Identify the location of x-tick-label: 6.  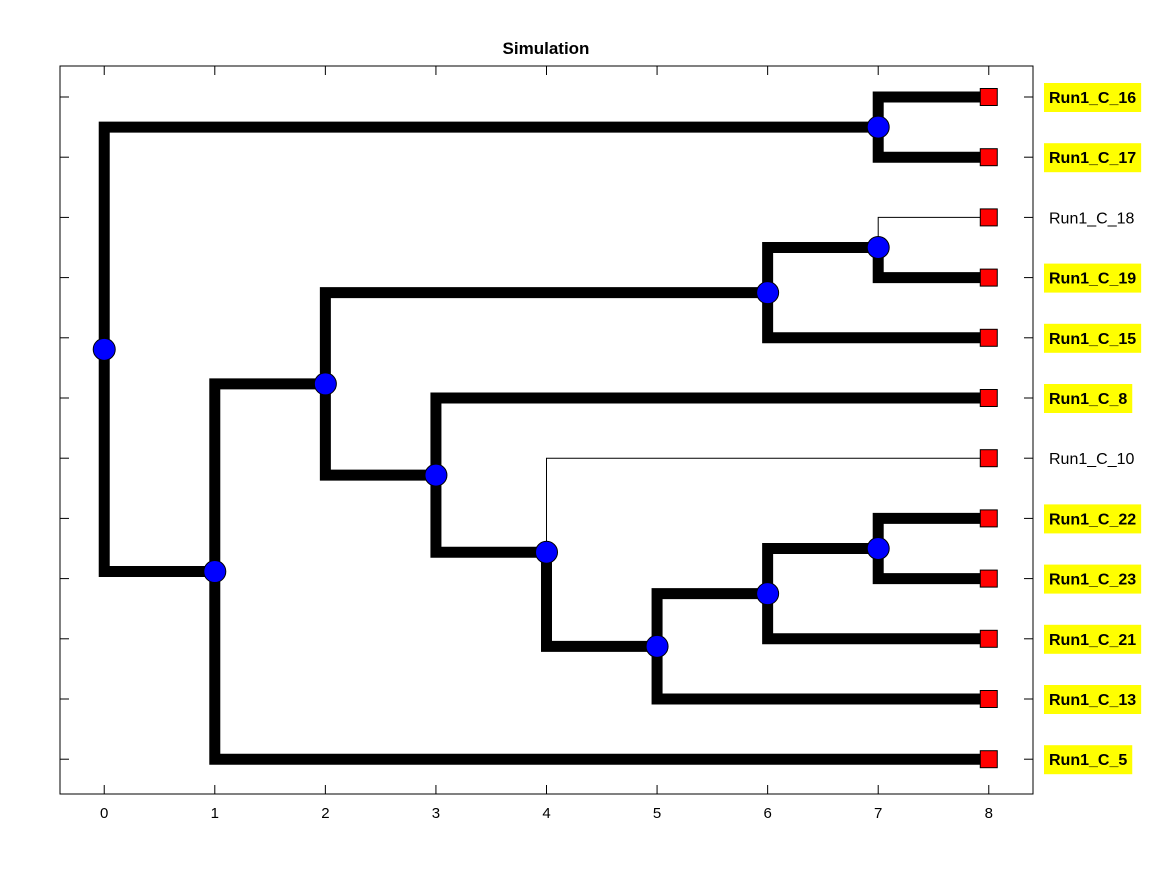
(767, 813).